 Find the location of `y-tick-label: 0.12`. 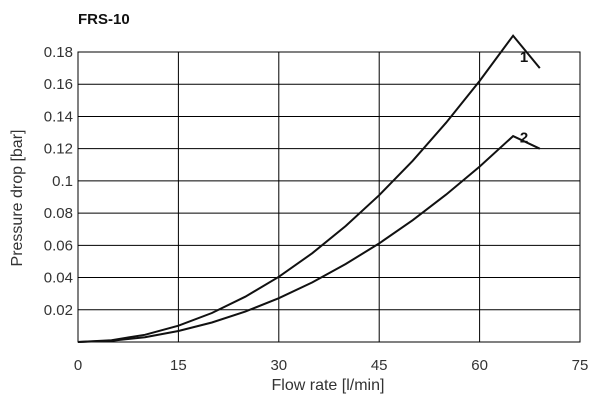

y-tick-label: 0.12 is located at coordinates (58, 149).